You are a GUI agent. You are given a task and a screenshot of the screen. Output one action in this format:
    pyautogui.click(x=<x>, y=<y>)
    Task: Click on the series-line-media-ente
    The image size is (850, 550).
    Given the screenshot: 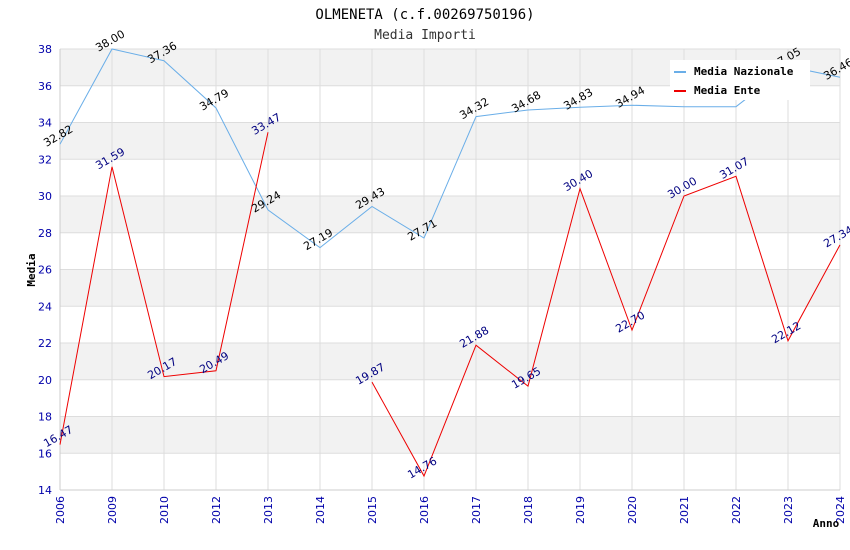 What is the action you would take?
    pyautogui.click(x=164, y=288)
    